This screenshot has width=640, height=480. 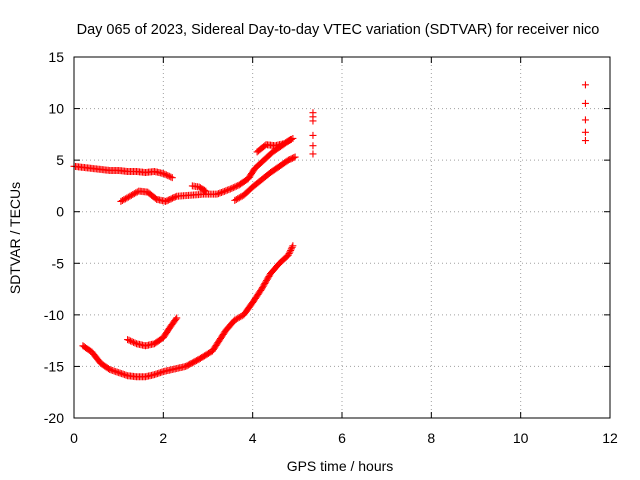 What do you see at coordinates (431, 438) in the screenshot?
I see `x-tick-label: 8` at bounding box center [431, 438].